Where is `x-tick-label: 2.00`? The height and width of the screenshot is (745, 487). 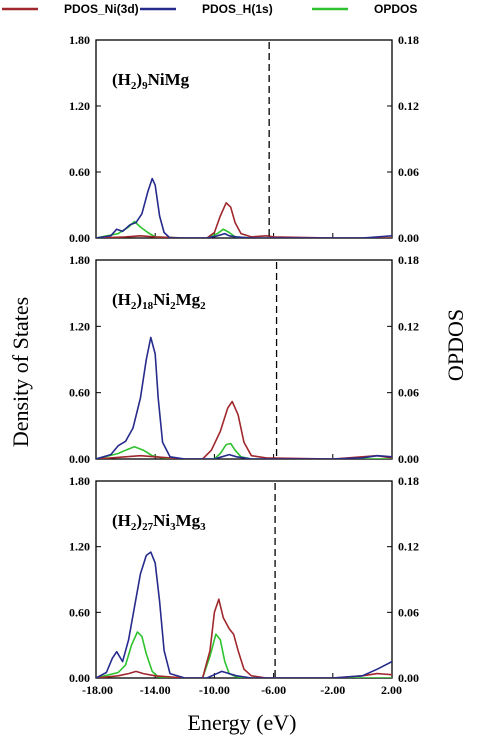
x-tick-label: 2.00 is located at coordinates (391, 690).